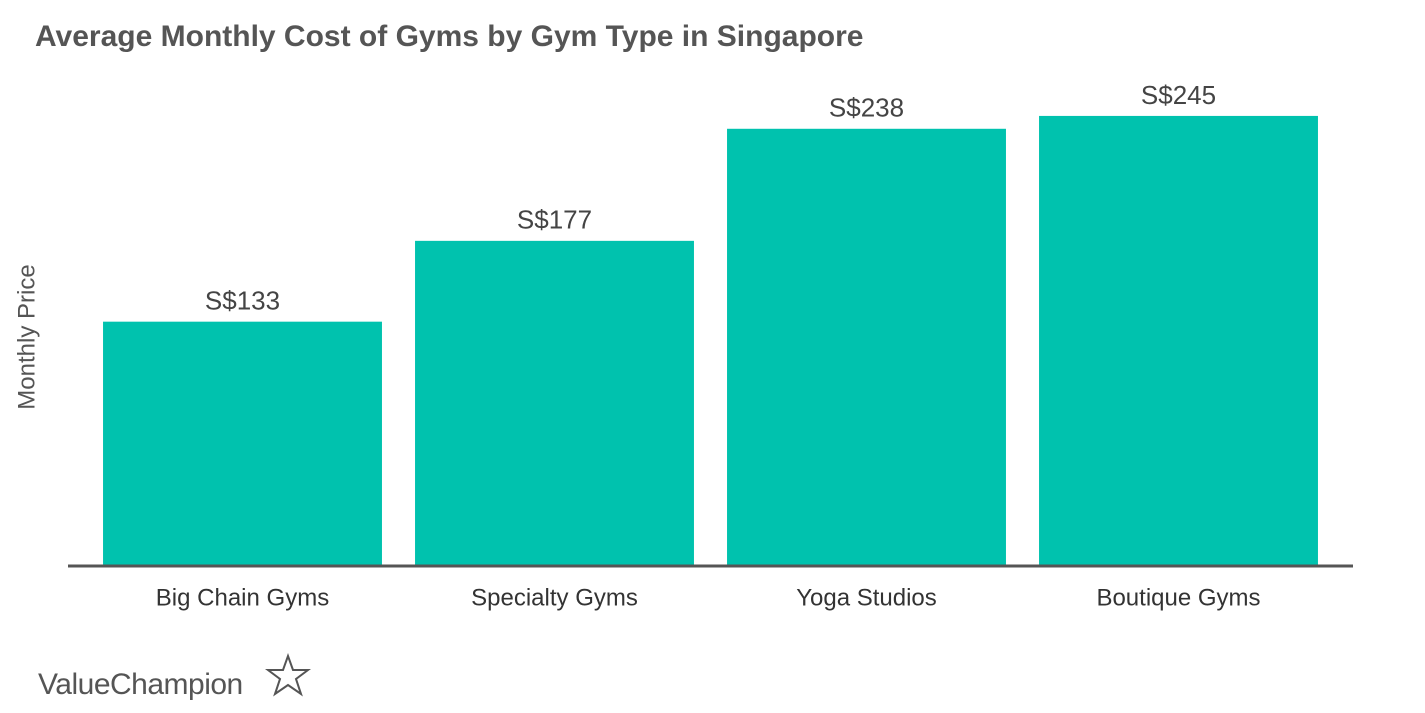  I want to click on y-axis-label: Monthly Price, so click(26, 336).